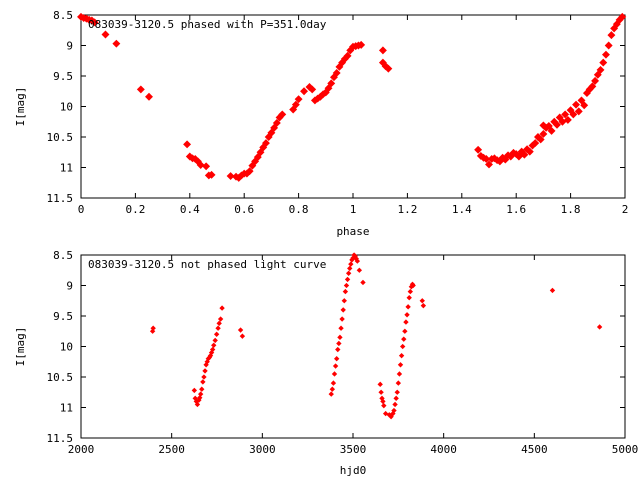  Describe the element at coordinates (81, 209) in the screenshot. I see `x-tick-label: 0` at that location.